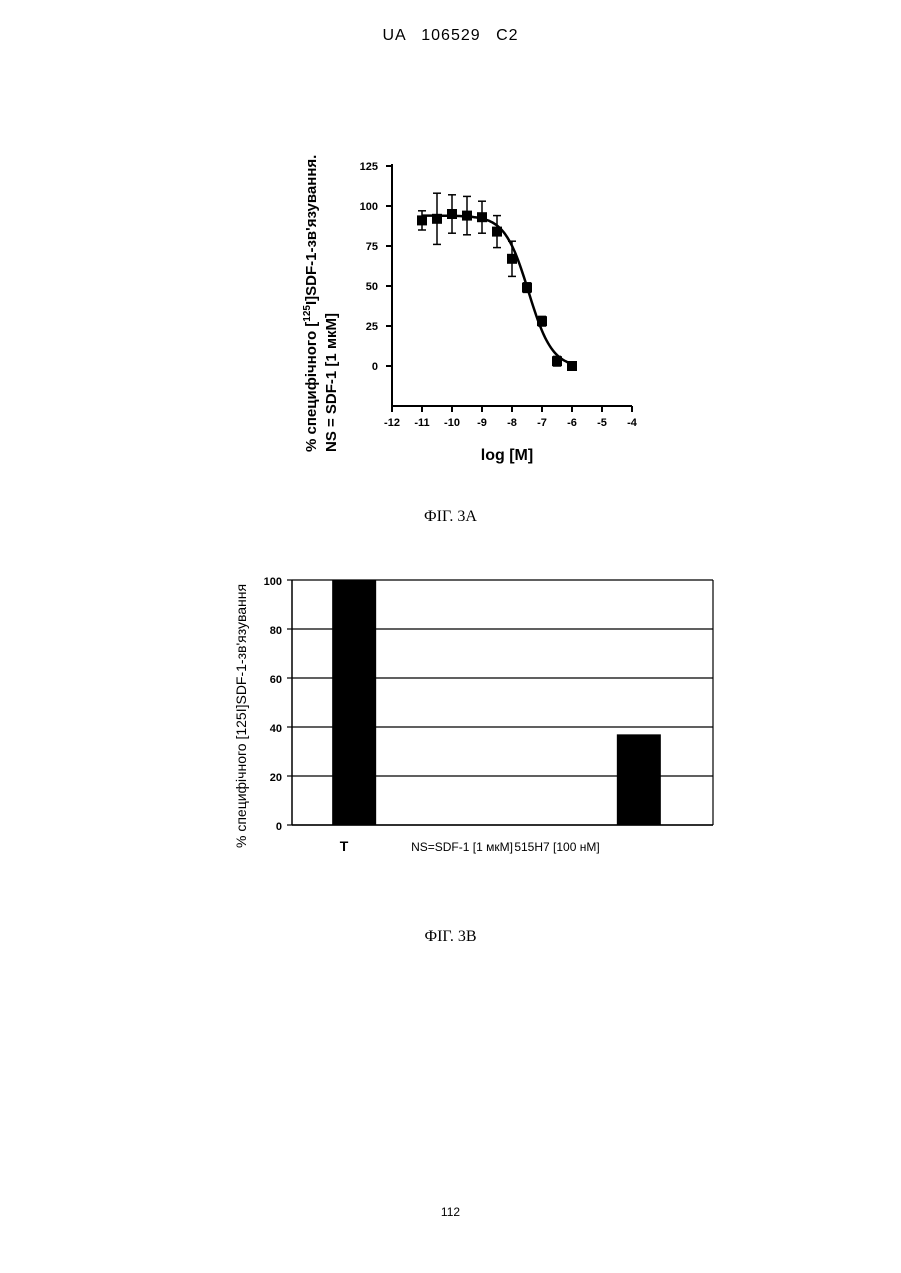  Describe the element at coordinates (462, 847) in the screenshot. I see `fig3b-category-label: NS=SDF-1 [1 мкМ]` at that location.